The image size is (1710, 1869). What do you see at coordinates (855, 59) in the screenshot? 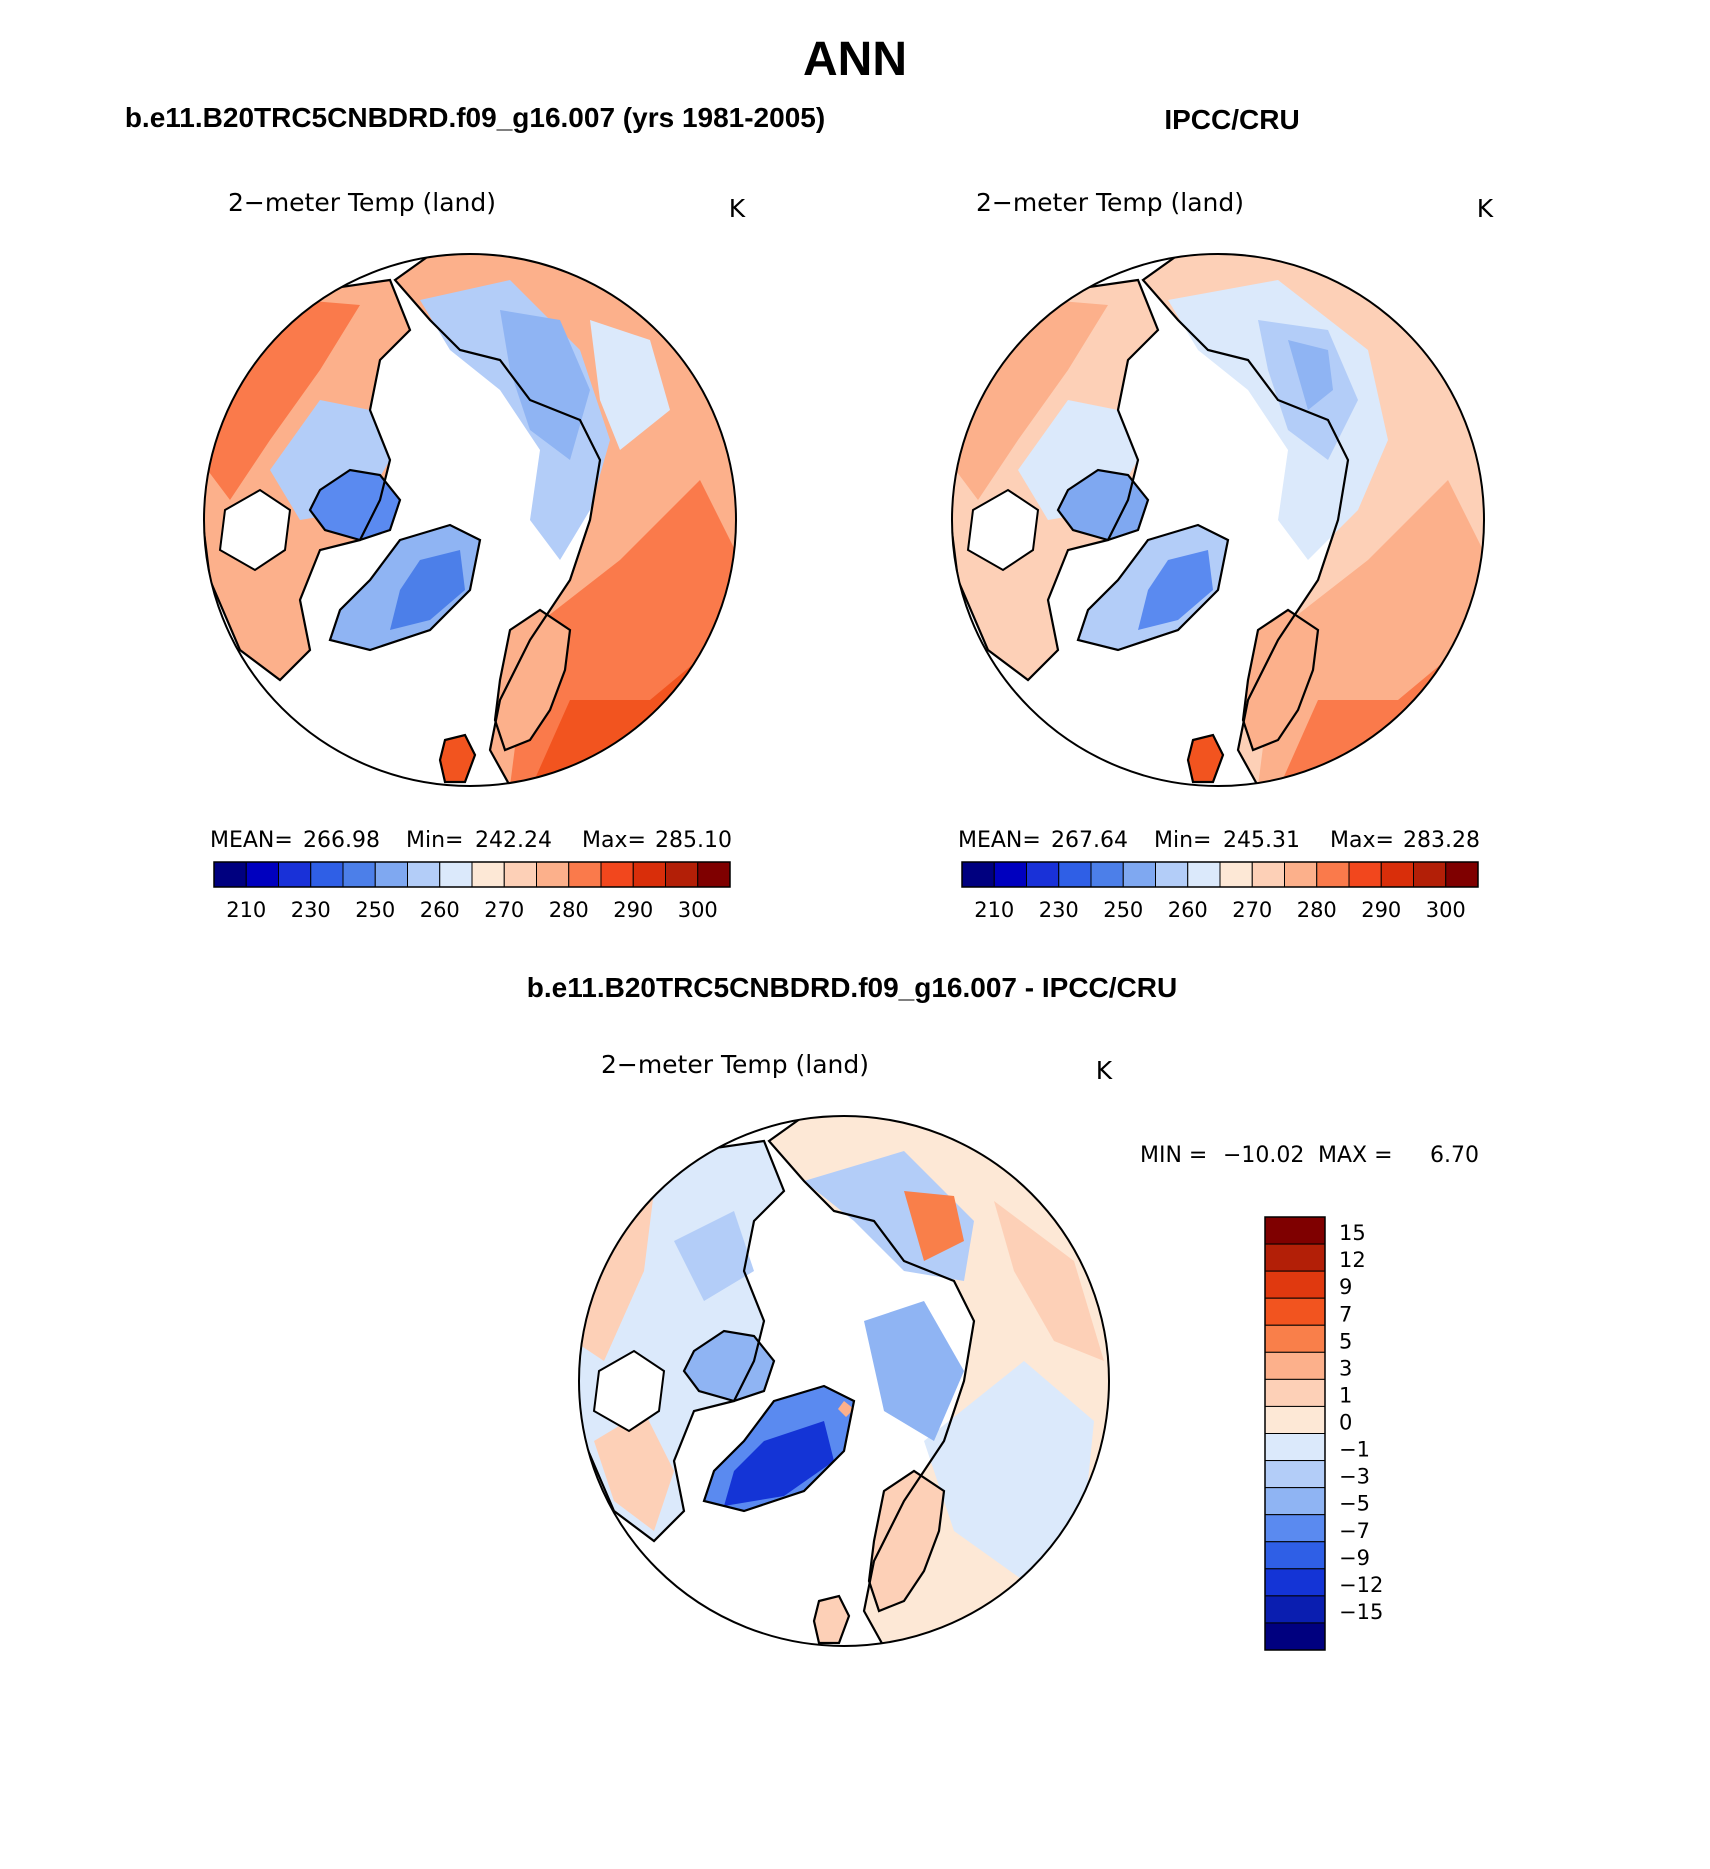
I see `figure-title: ANN` at bounding box center [855, 59].